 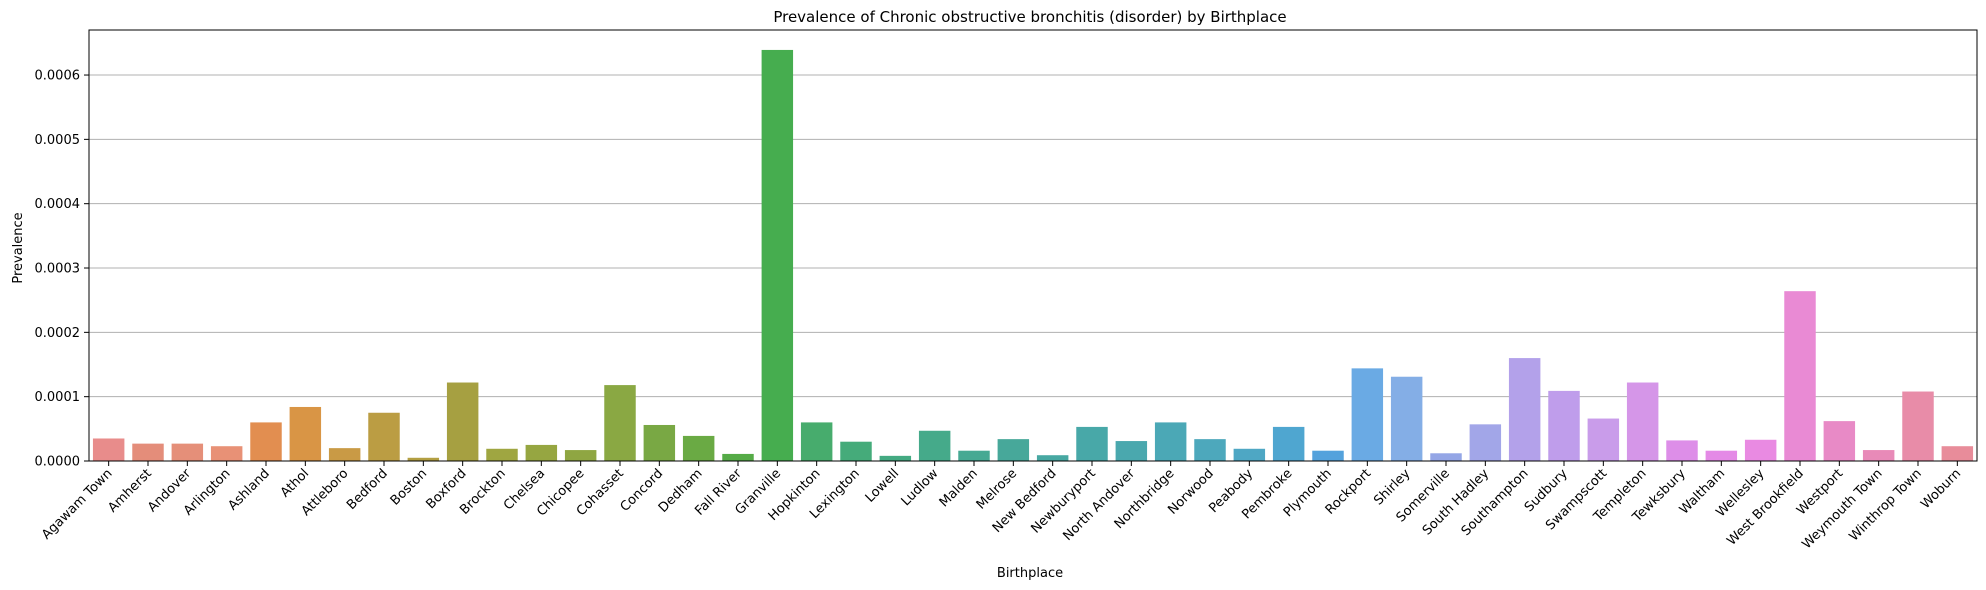 What do you see at coordinates (1485, 442) in the screenshot?
I see `bar-south-hadley` at bounding box center [1485, 442].